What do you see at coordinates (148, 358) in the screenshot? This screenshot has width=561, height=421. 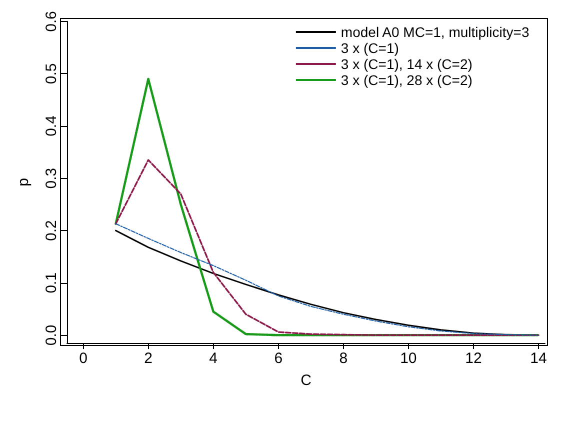 I see `x-tick-label: 2` at bounding box center [148, 358].